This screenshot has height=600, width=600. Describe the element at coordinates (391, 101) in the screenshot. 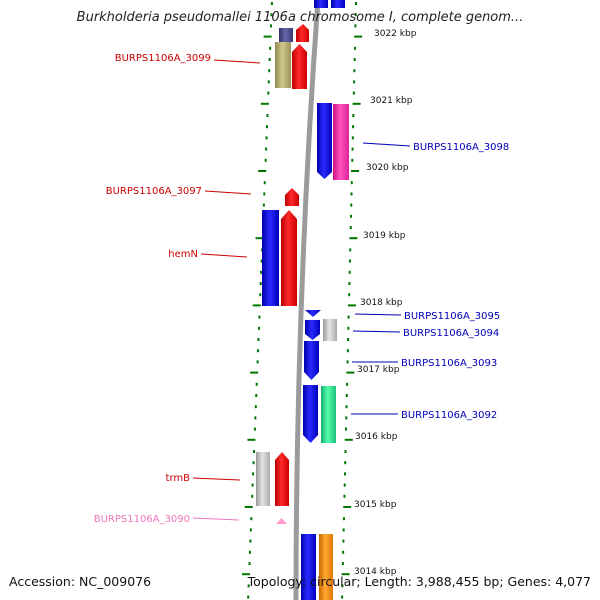

I see `scale-label: 3021 kbp` at that location.